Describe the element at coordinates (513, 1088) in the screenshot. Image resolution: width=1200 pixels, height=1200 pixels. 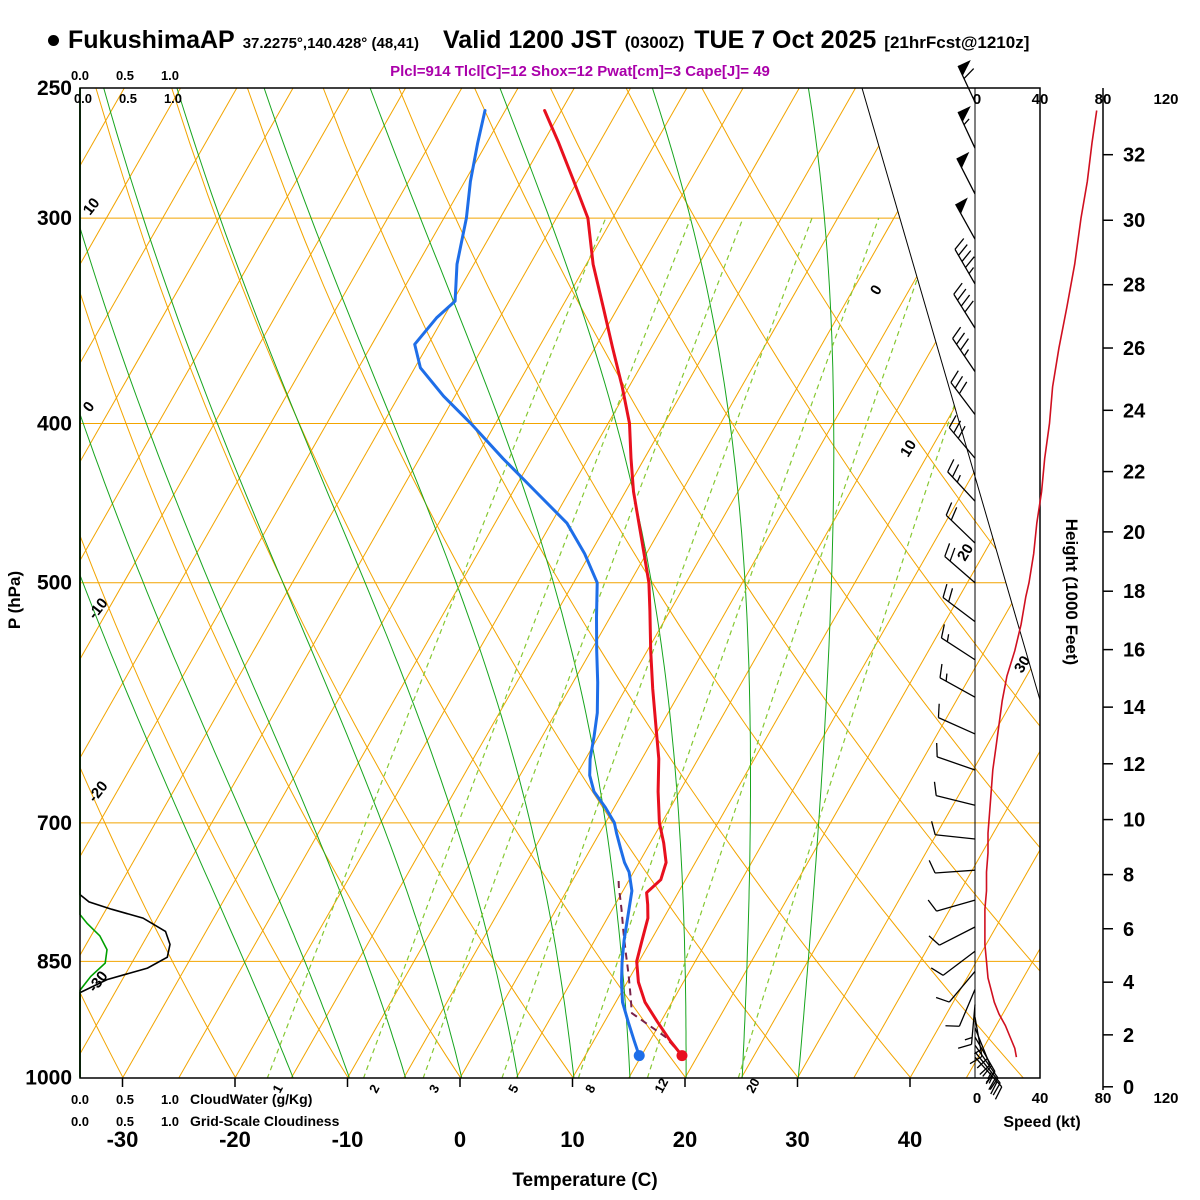
I see `mixing-ratio-label: 5` at that location.